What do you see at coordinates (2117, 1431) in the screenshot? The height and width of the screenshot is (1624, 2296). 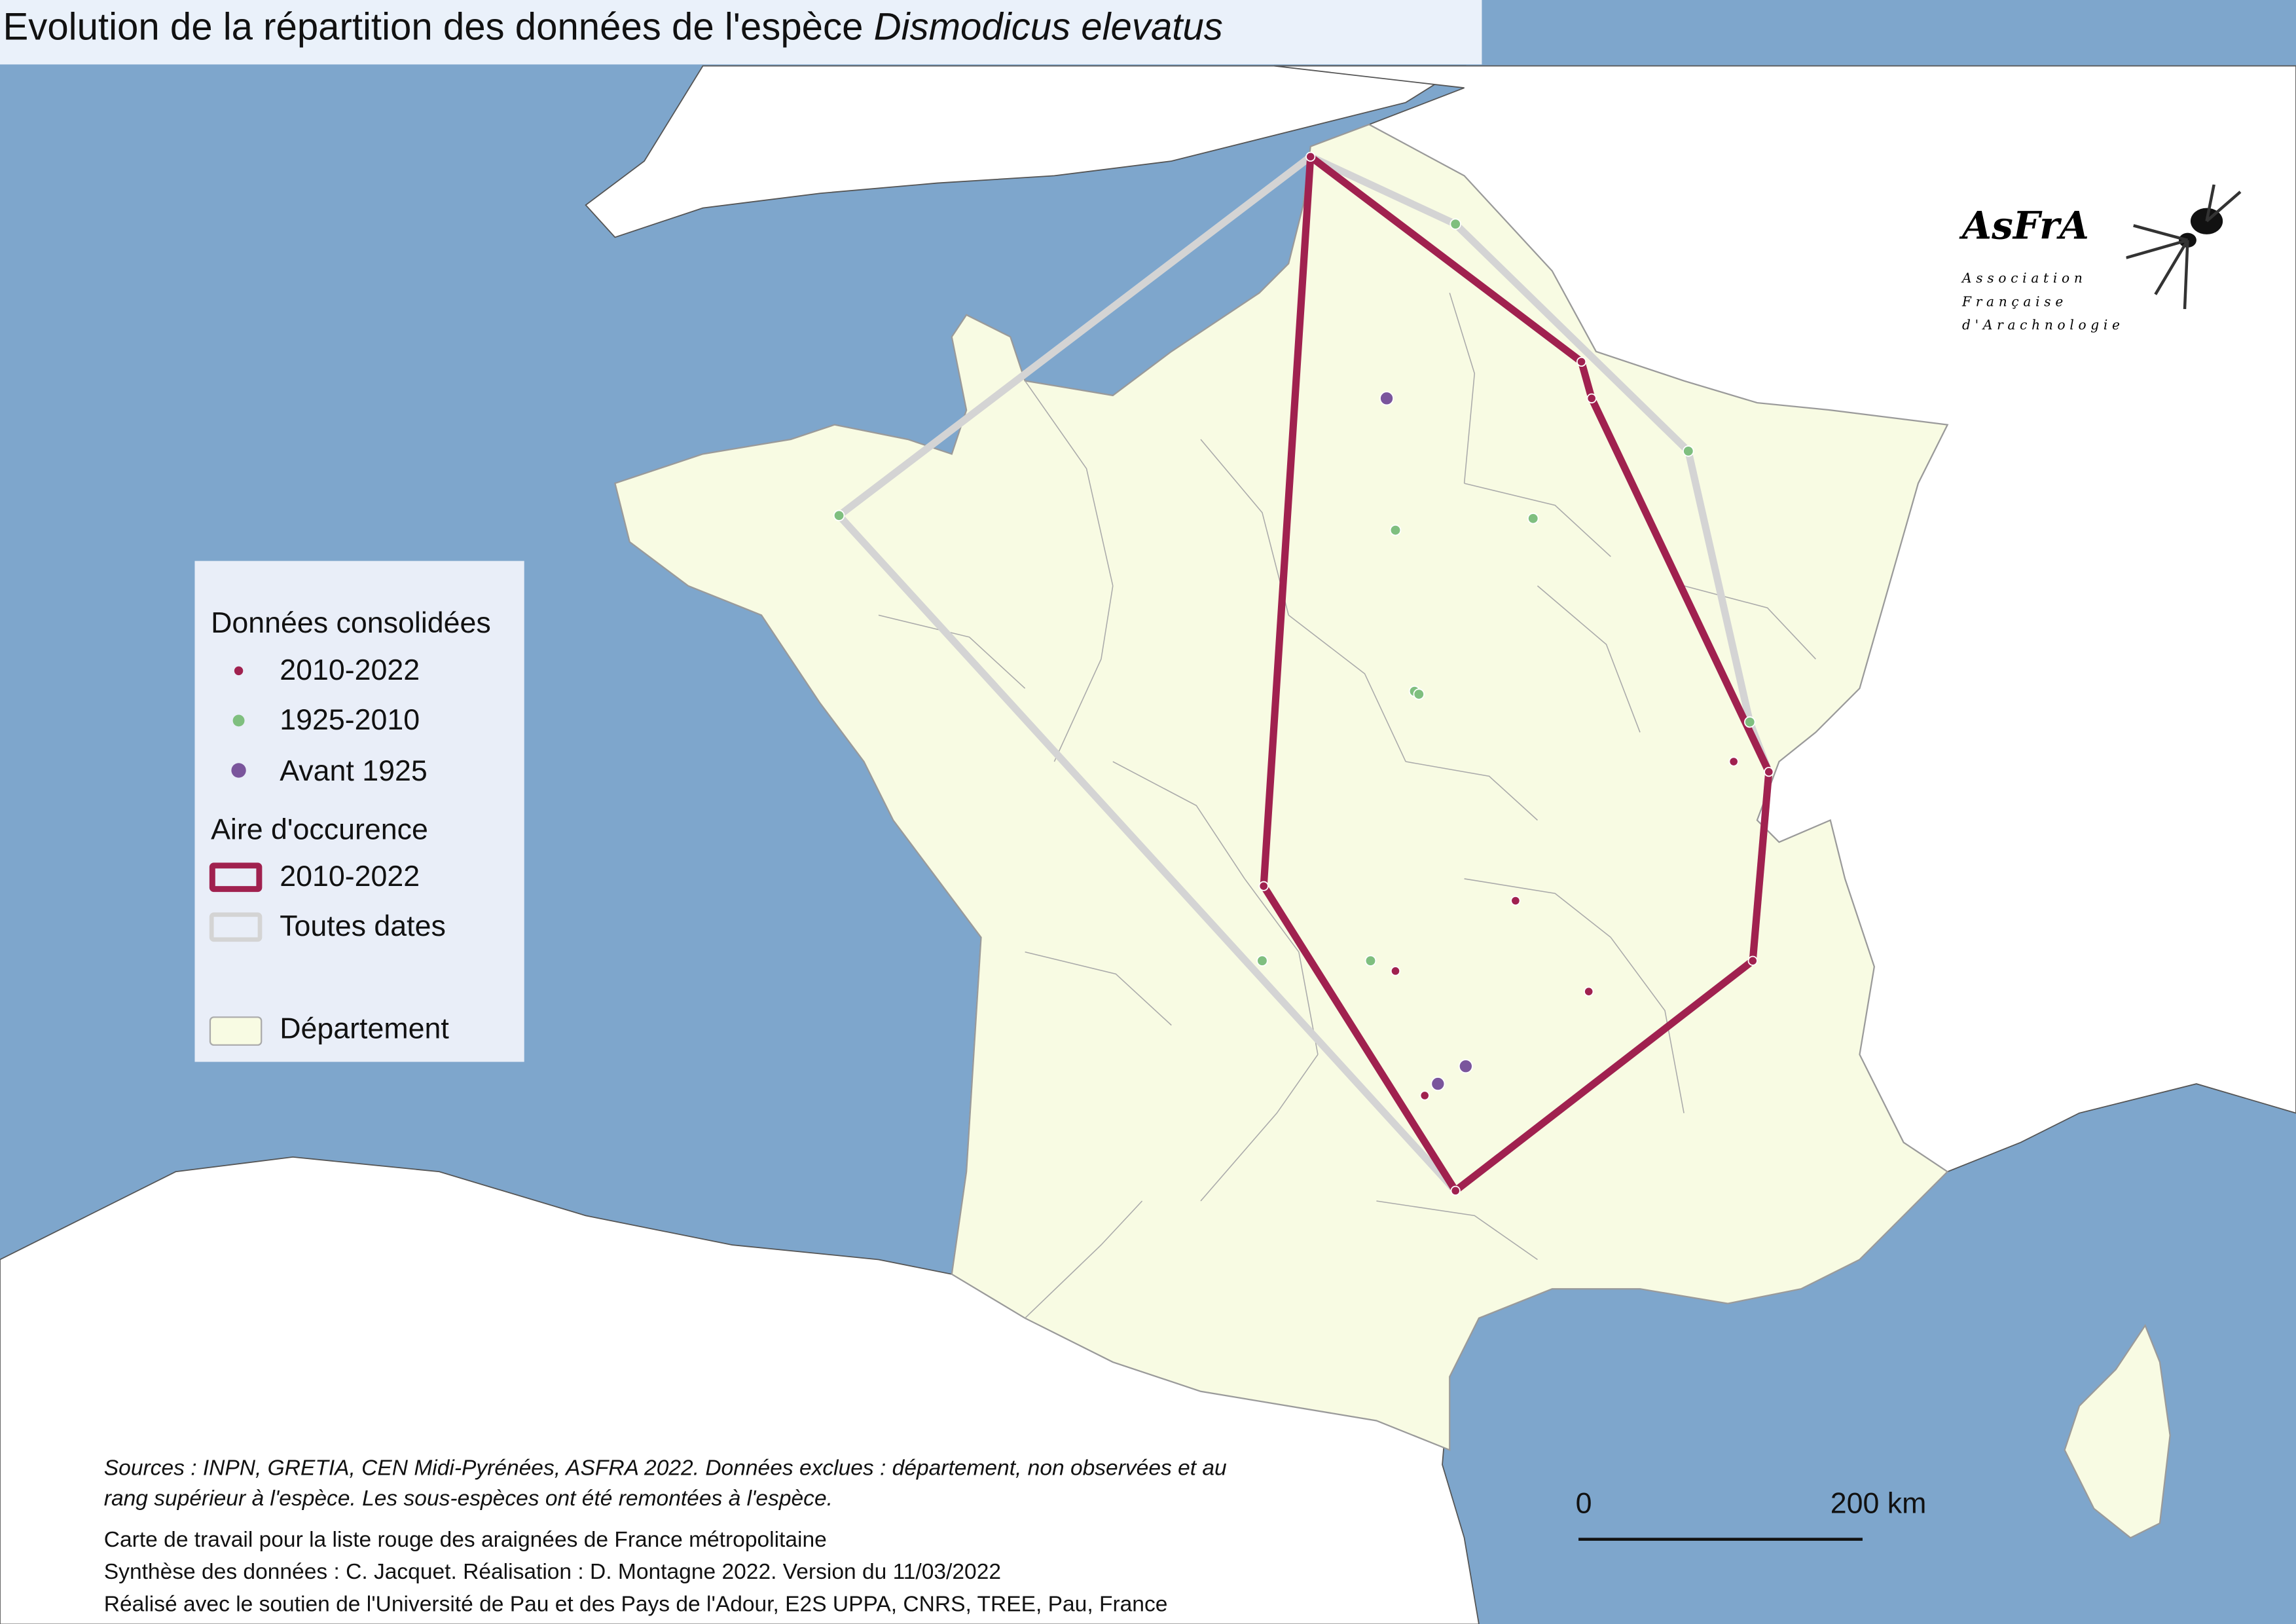 I see `corsica` at bounding box center [2117, 1431].